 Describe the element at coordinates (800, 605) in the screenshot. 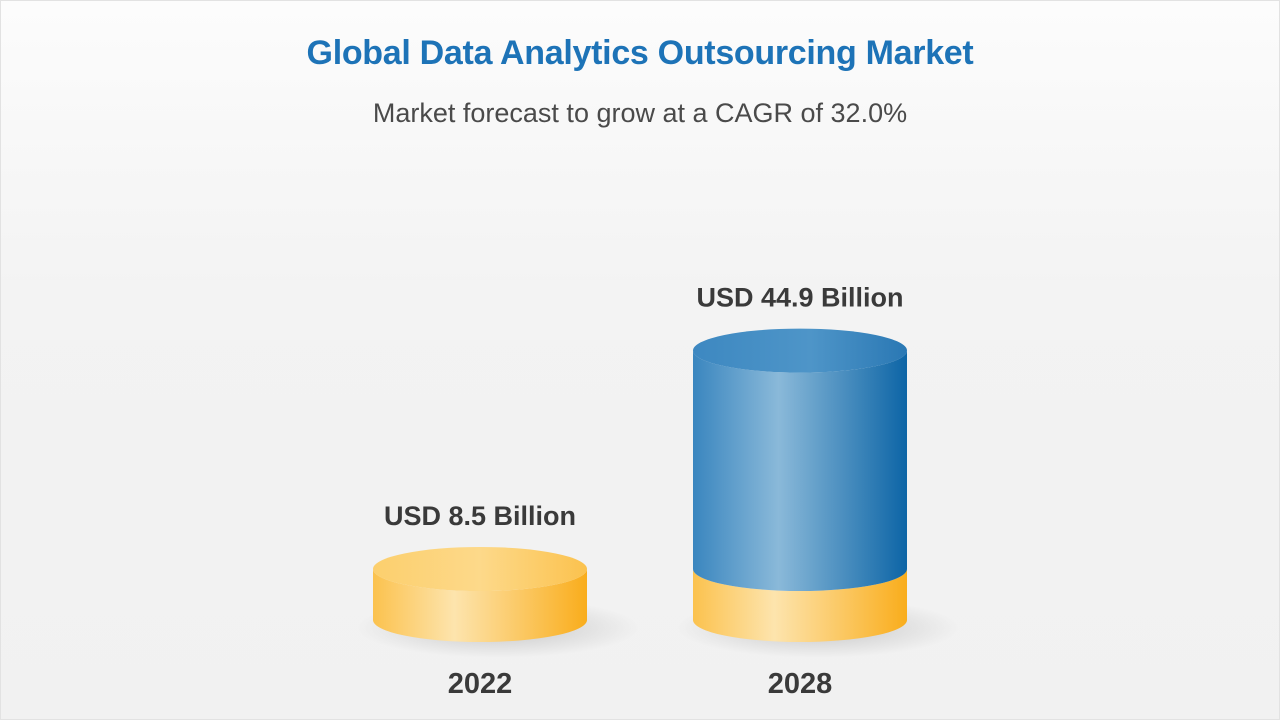

I see `bar-base-segment-2028` at that location.